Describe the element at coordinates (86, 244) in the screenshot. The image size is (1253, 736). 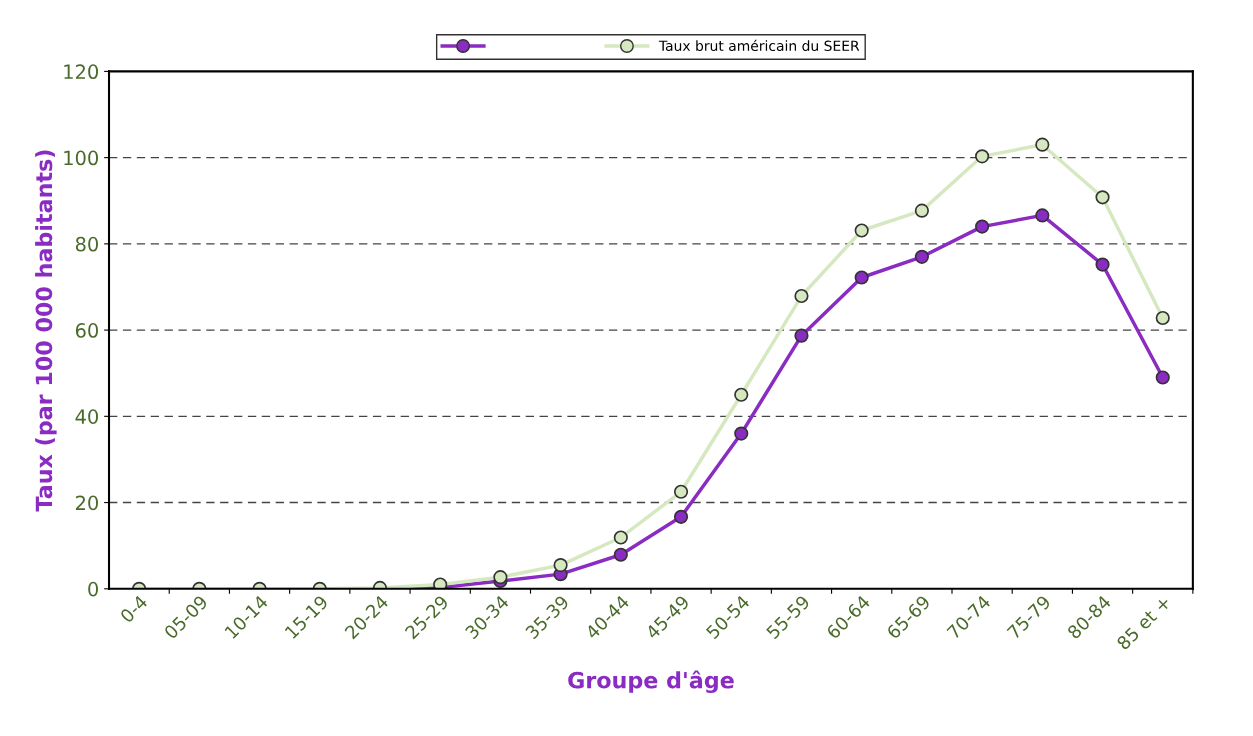
I see `y-tick-label: 80` at that location.